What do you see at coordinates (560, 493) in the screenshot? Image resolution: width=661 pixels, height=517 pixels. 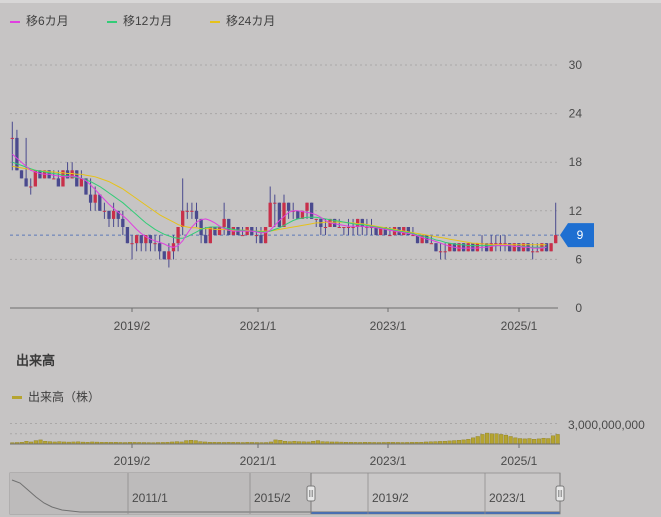 I see `navigator-right-handle` at bounding box center [560, 493].